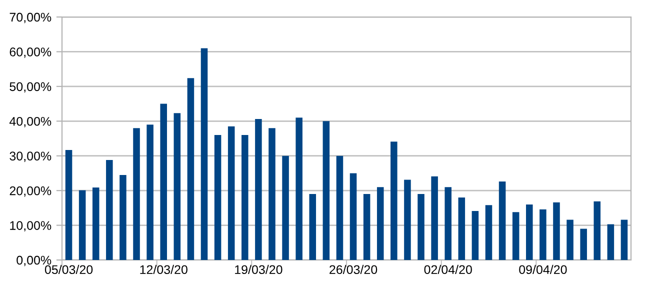 This screenshot has height=290, width=650. What do you see at coordinates (543, 269) in the screenshot?
I see `x-tick-label: 09/04/20` at bounding box center [543, 269].